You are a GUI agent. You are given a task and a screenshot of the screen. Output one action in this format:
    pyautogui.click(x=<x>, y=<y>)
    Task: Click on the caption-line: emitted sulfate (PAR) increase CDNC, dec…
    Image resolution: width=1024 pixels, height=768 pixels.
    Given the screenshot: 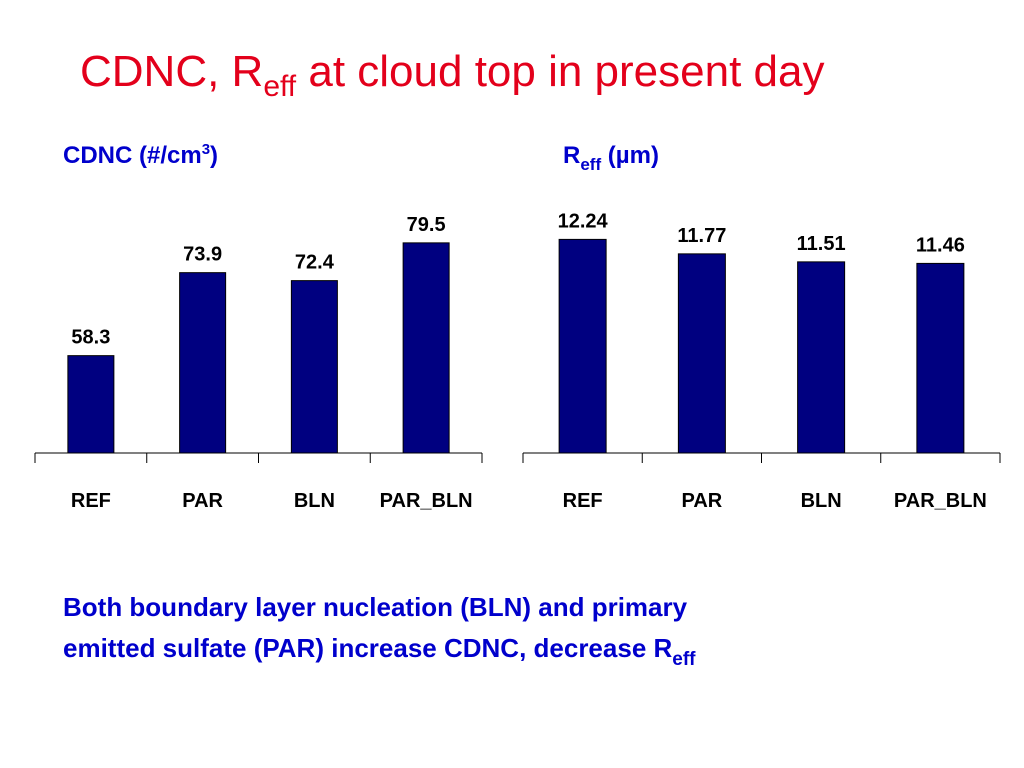 What is the action you would take?
    pyautogui.click(x=379, y=651)
    